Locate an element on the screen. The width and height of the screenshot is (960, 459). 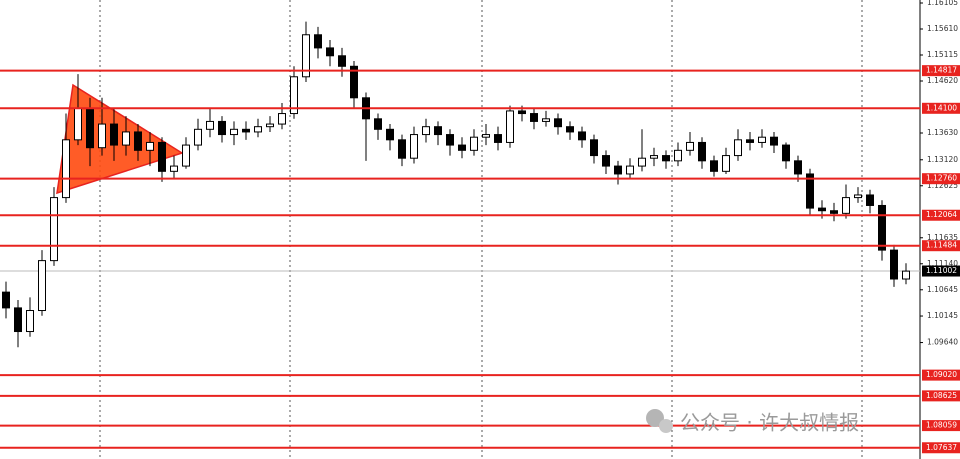
y-tick-label: 1.12625 is located at coordinates (942, 185).